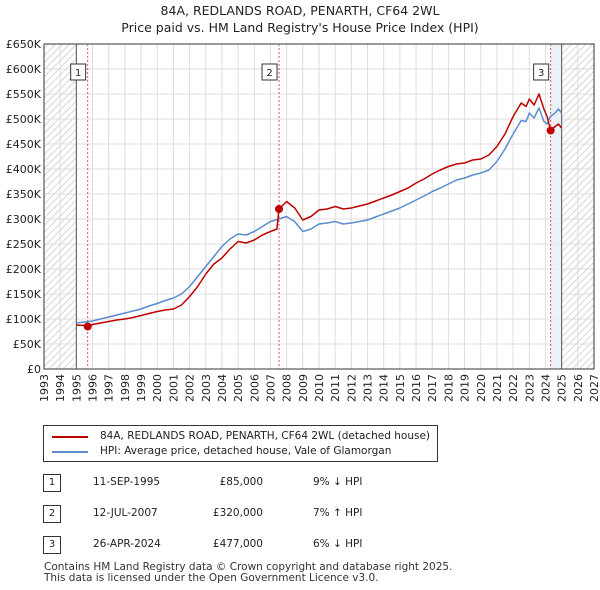  I want to click on x-tick-label: 2007, so click(270, 388).